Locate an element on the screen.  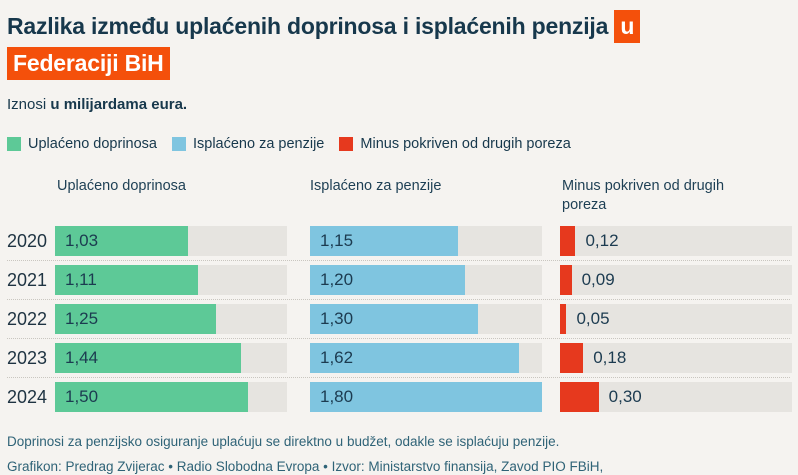
bar-value: 1,25 is located at coordinates (82, 318).